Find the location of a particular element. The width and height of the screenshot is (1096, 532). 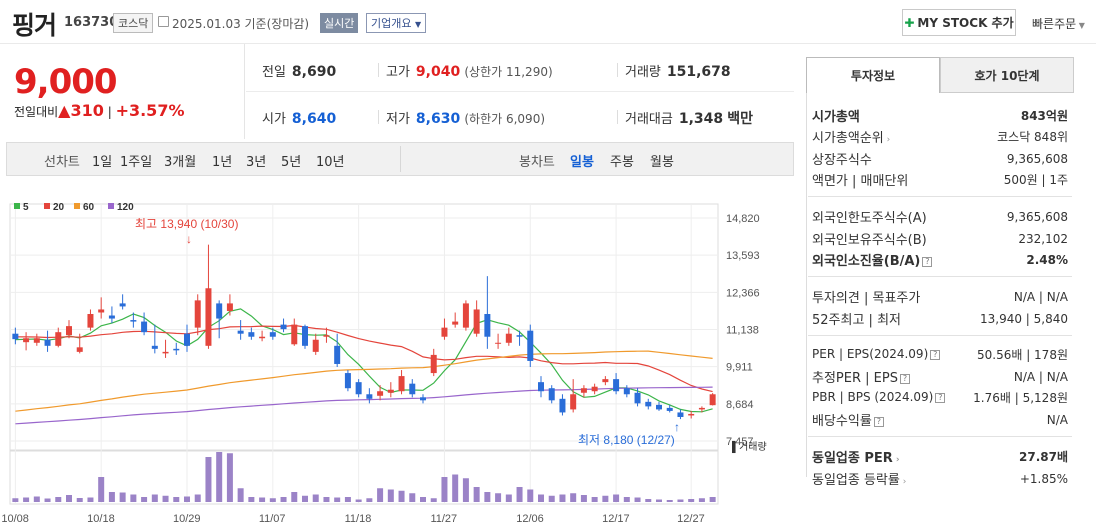

industry-per-value: 27.87배 is located at coordinates (1043, 457).